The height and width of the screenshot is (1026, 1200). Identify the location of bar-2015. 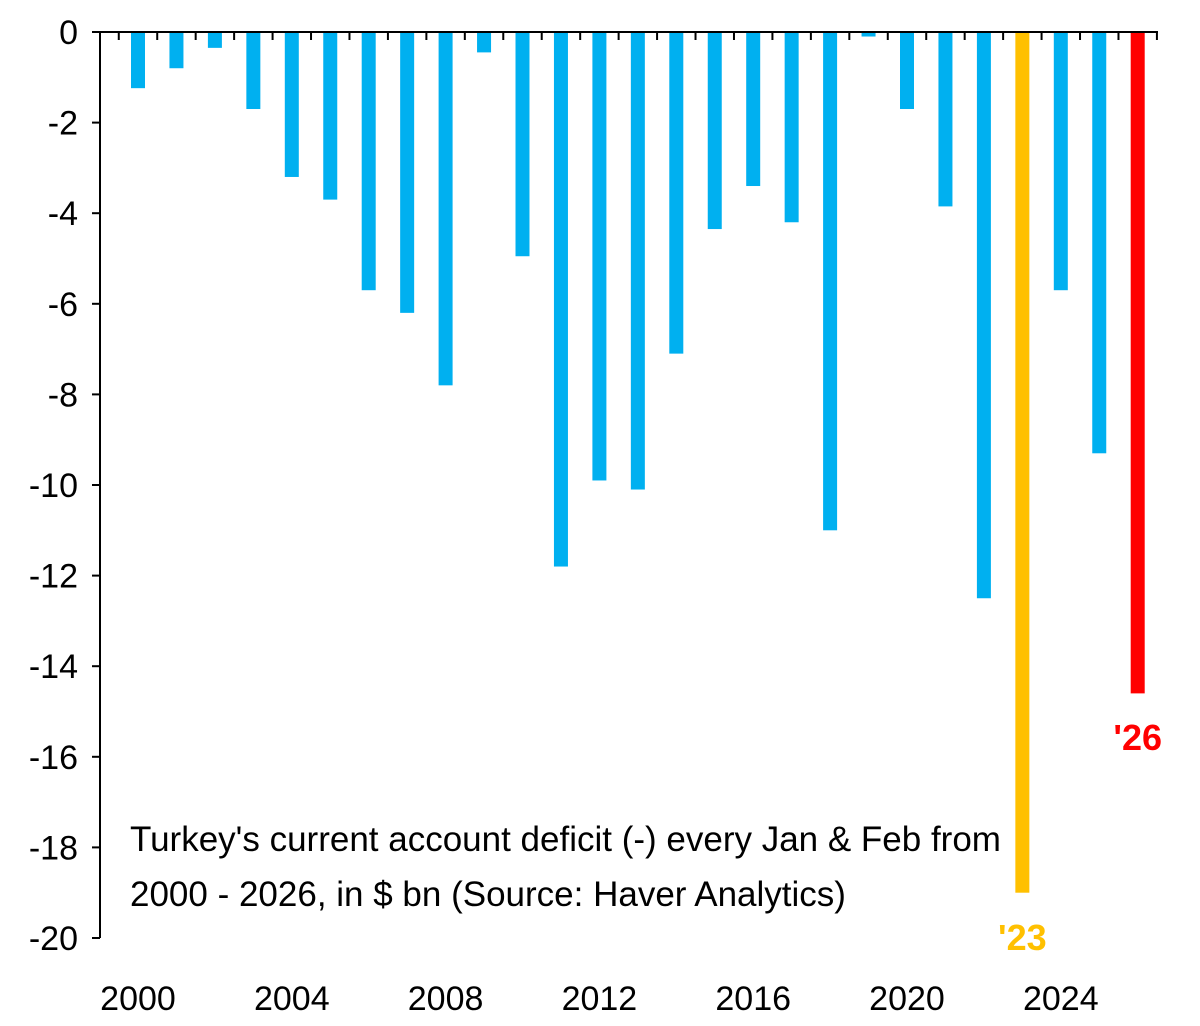
(714, 131).